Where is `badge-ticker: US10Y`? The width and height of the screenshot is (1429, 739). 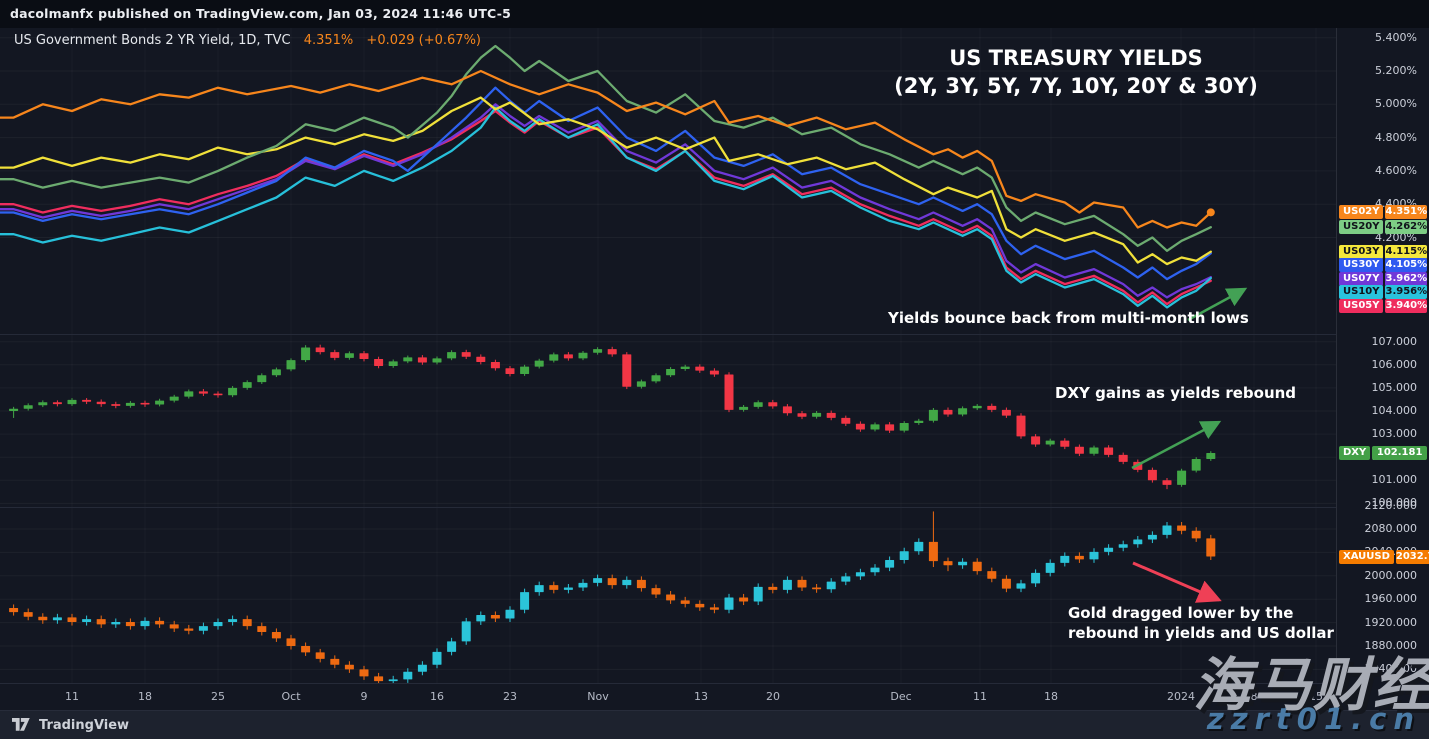 badge-ticker: US10Y is located at coordinates (1361, 292).